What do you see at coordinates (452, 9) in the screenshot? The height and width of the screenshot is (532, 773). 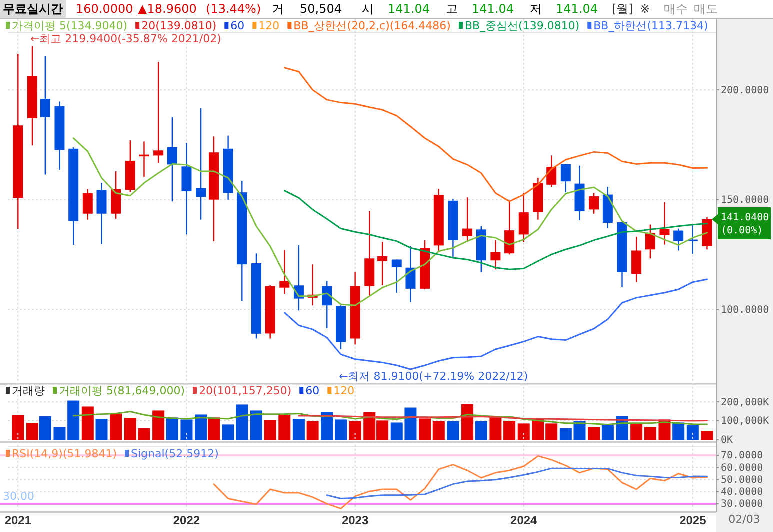 I see `text: 고` at bounding box center [452, 9].